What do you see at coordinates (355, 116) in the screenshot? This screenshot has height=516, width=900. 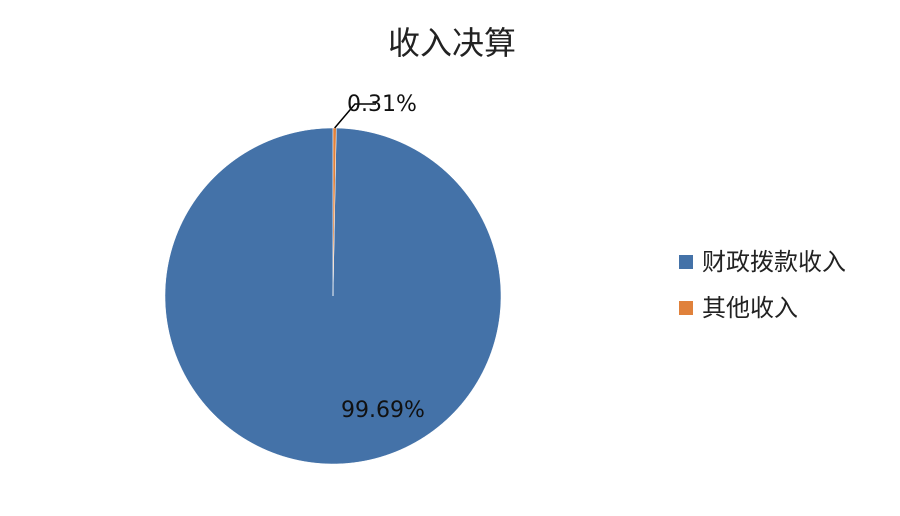 I see `leader-line-other` at bounding box center [355, 116].